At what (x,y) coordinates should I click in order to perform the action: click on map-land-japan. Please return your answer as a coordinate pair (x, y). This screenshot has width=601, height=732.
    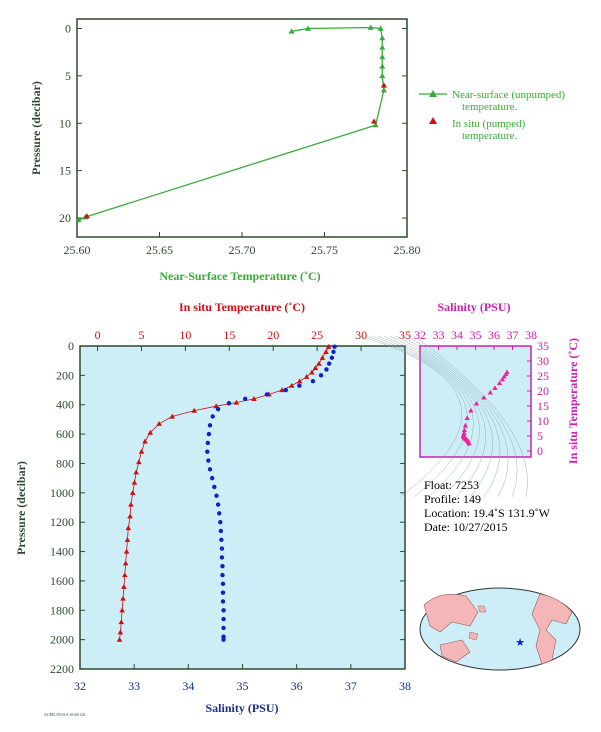
    Looking at the image, I should click on (482, 609).